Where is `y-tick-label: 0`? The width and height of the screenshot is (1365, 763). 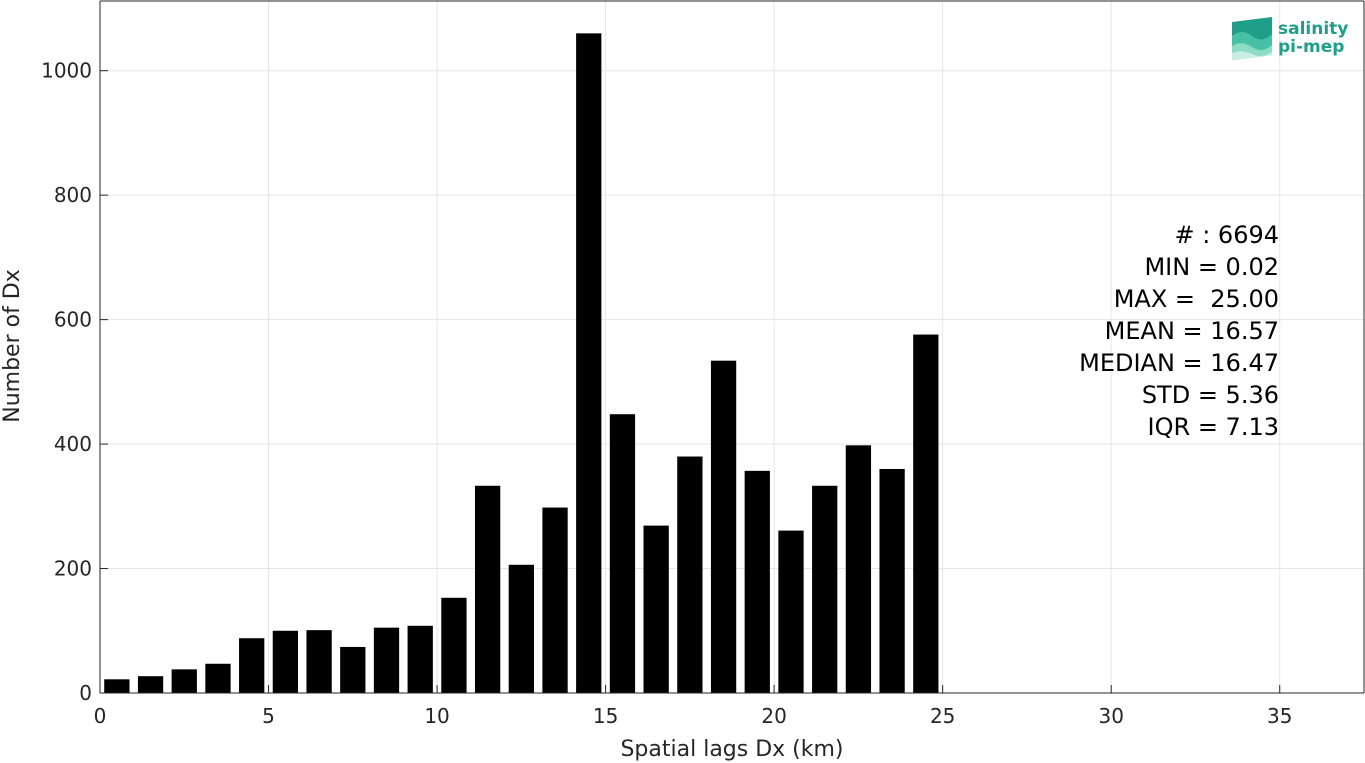
y-tick-label: 0 is located at coordinates (85, 693).